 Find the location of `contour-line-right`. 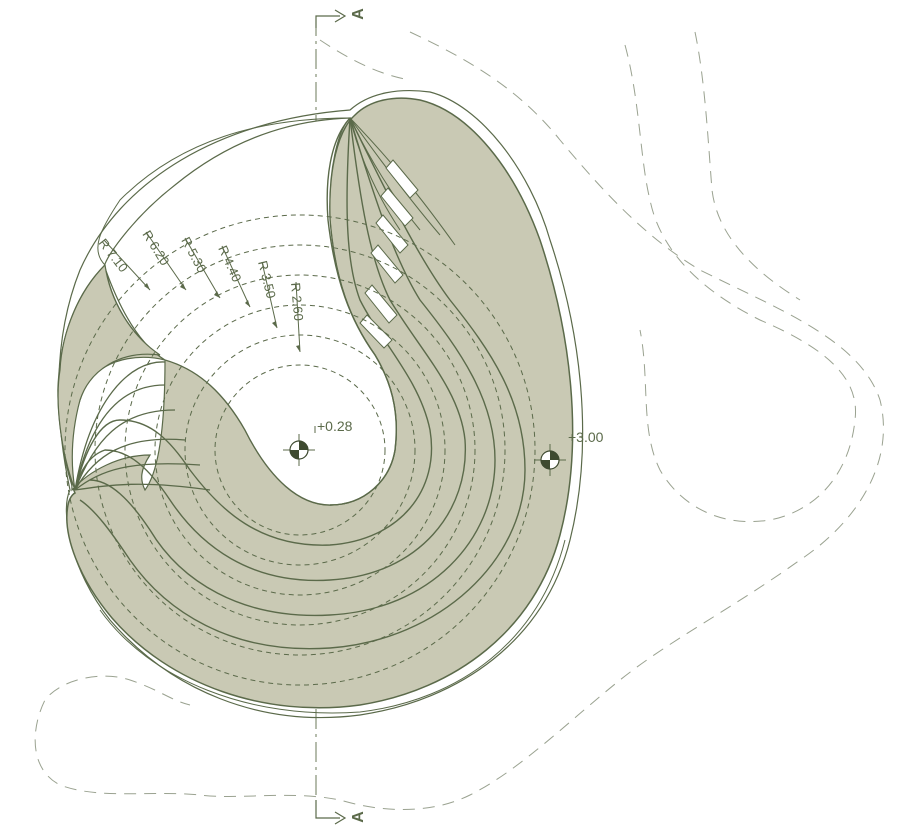

contour-line-right is located at coordinates (747, 166).